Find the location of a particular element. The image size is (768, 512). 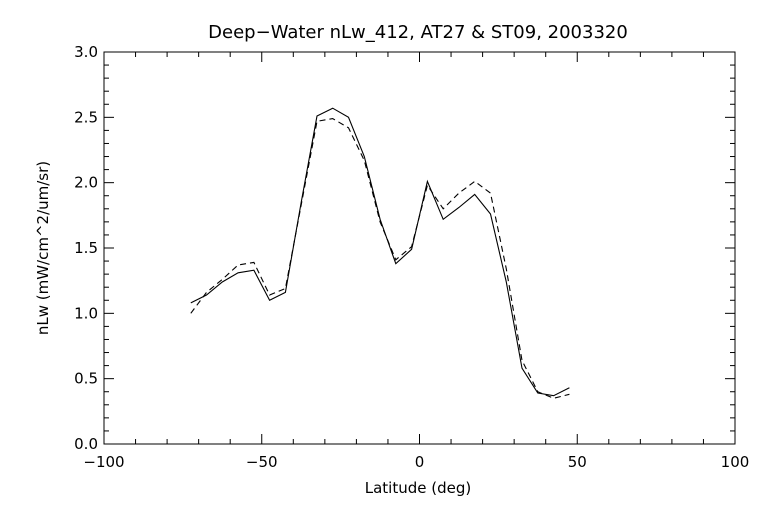

y-tick-label: 0.5 is located at coordinates (86, 379).